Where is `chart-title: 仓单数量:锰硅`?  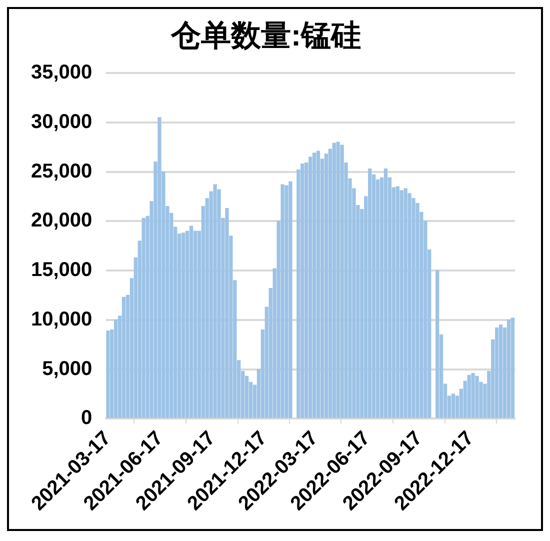
chart-title: 仓单数量:锰硅 is located at coordinates (265, 35).